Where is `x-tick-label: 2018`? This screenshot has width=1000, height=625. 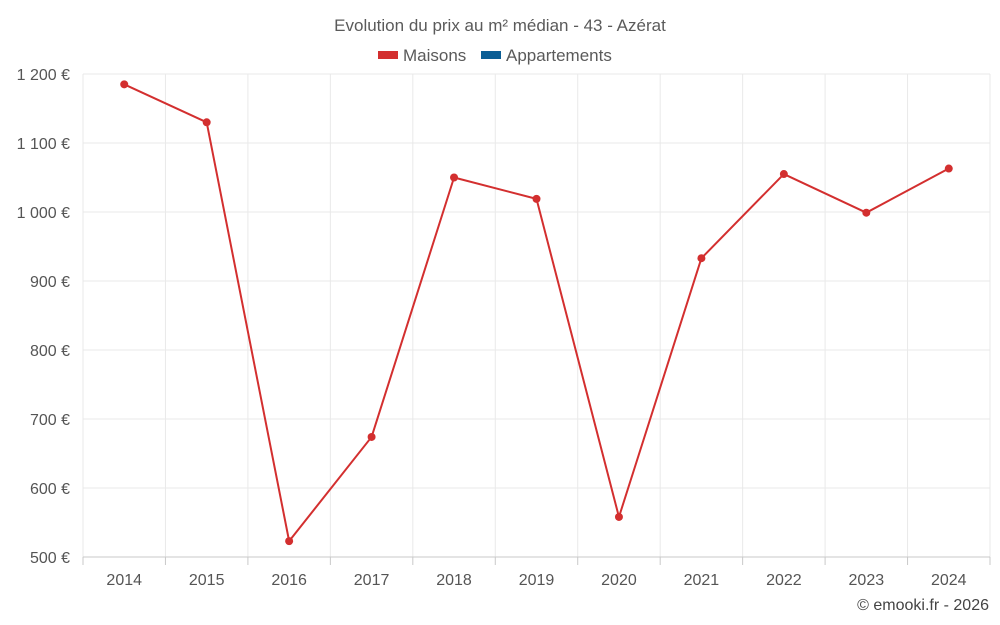 x-tick-label: 2018 is located at coordinates (454, 580).